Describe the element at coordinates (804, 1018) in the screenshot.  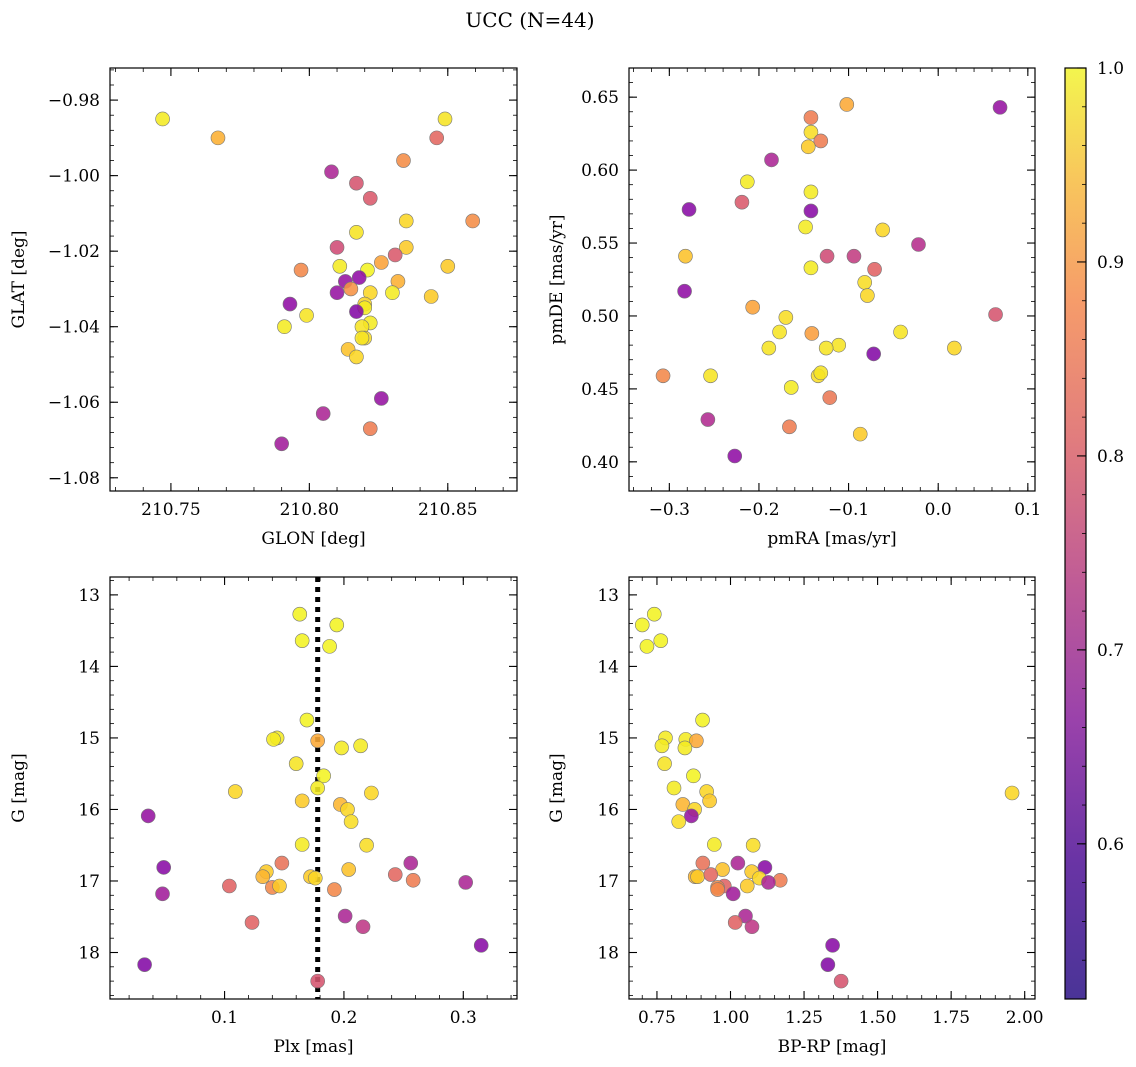
I see `x-tick-label: 1.25` at that location.